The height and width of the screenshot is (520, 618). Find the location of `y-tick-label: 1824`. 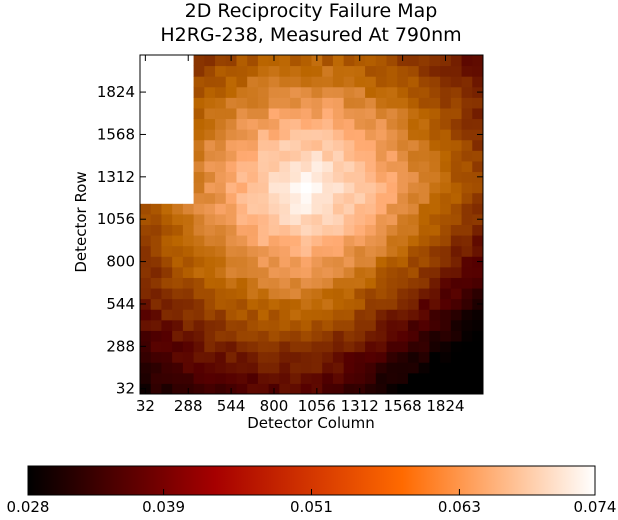

y-tick-label: 1824 is located at coordinates (116, 92).